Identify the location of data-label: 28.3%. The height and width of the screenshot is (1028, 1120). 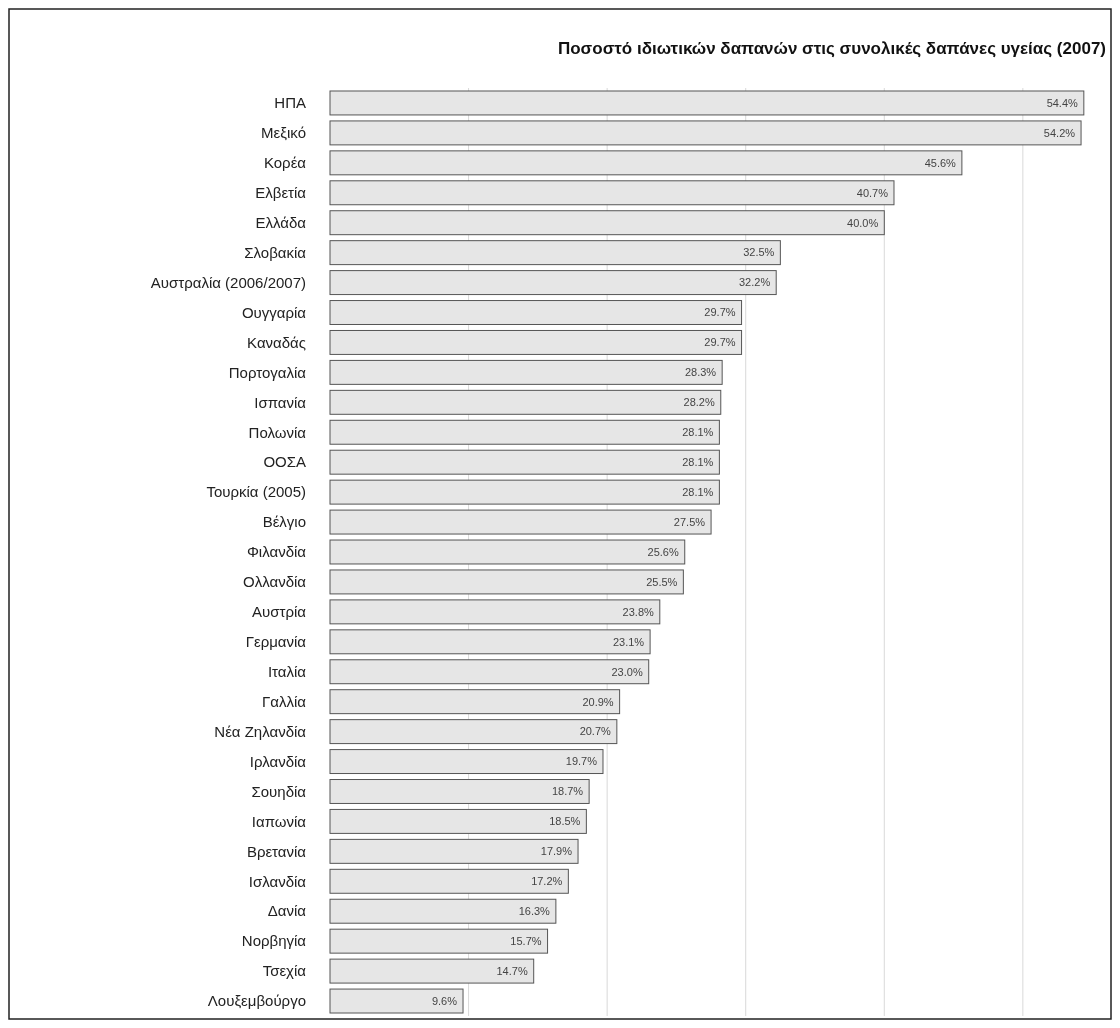
(700, 372).